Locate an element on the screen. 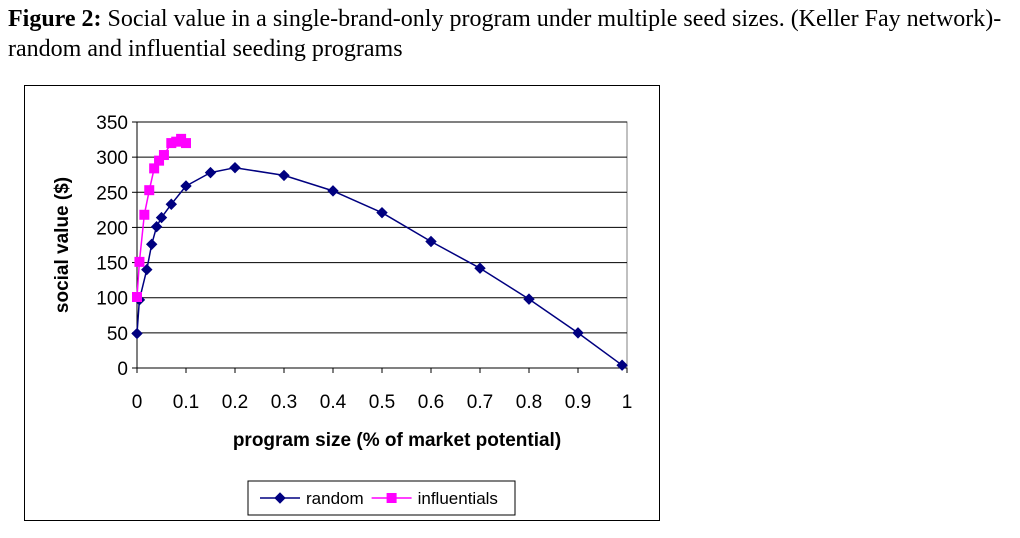 Image resolution: width=1020 pixels, height=538 pixels. x-tick-label: 0.8 is located at coordinates (529, 402).